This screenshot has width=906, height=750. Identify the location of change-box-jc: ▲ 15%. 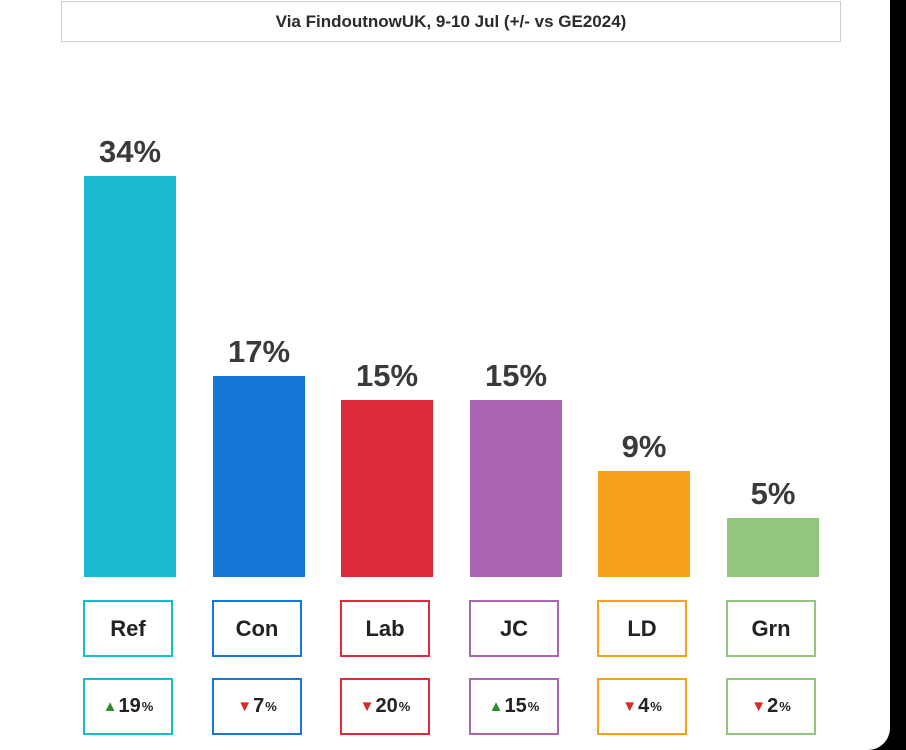
(514, 706).